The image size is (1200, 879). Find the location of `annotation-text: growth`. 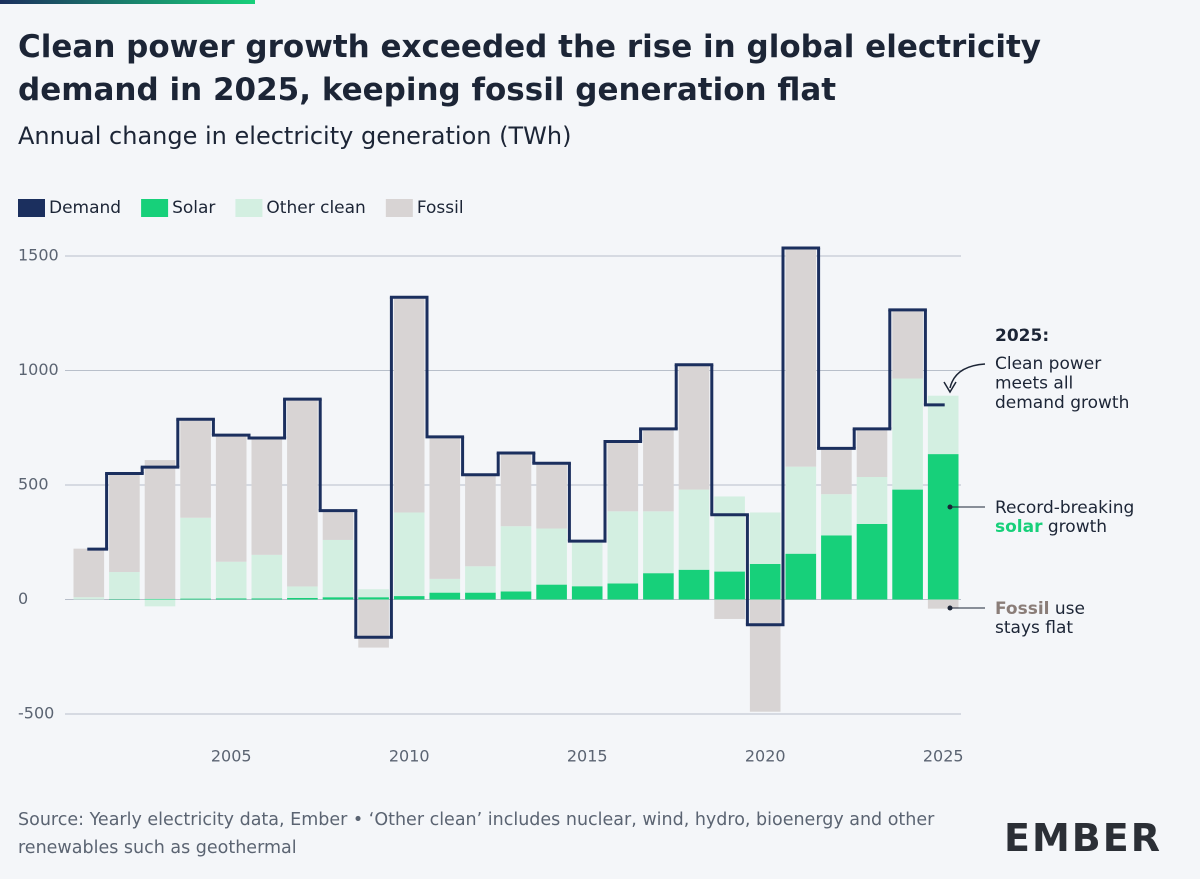

annotation-text: growth is located at coordinates (1074, 527).